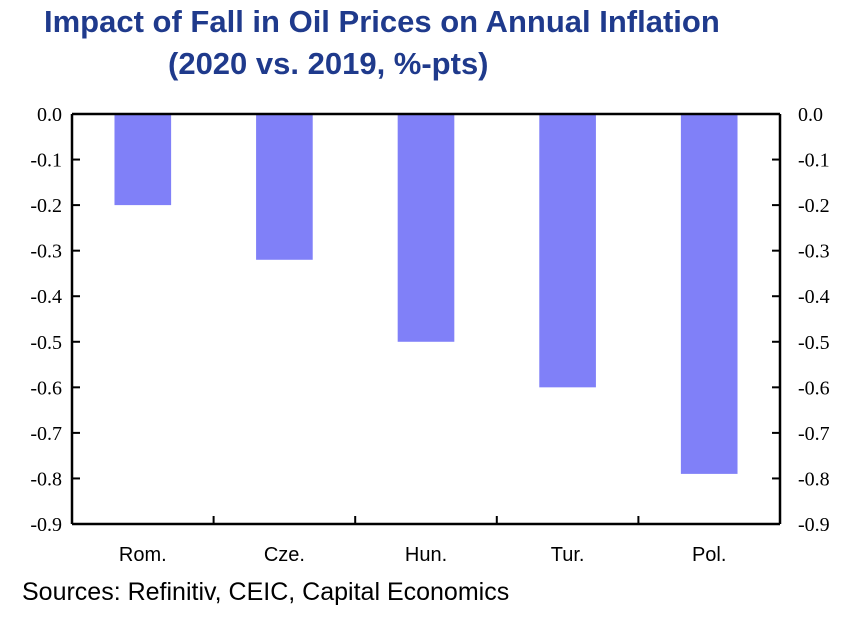  What do you see at coordinates (814, 343) in the screenshot?
I see `right-y-tick-label: -0.5` at bounding box center [814, 343].